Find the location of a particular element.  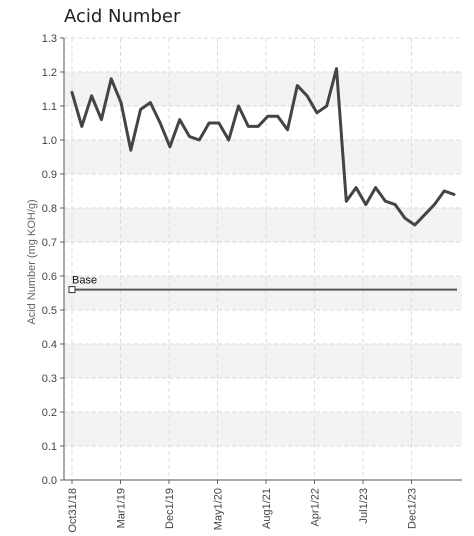

chart-title: Acid Number is located at coordinates (122, 16).